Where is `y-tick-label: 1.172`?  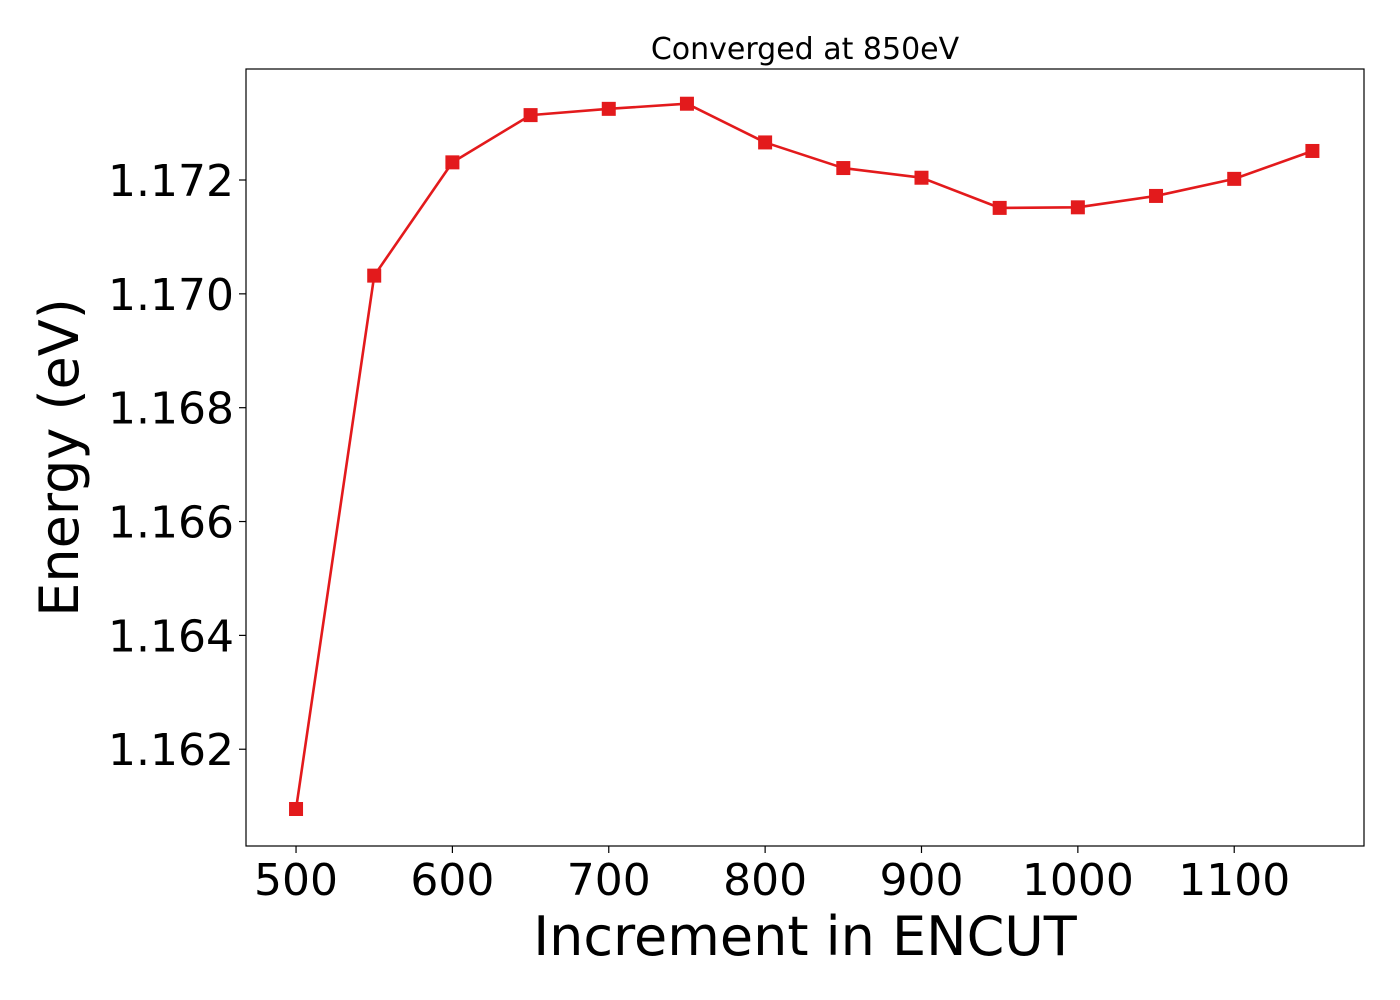
y-tick-label: 1.172 is located at coordinates (171, 181).